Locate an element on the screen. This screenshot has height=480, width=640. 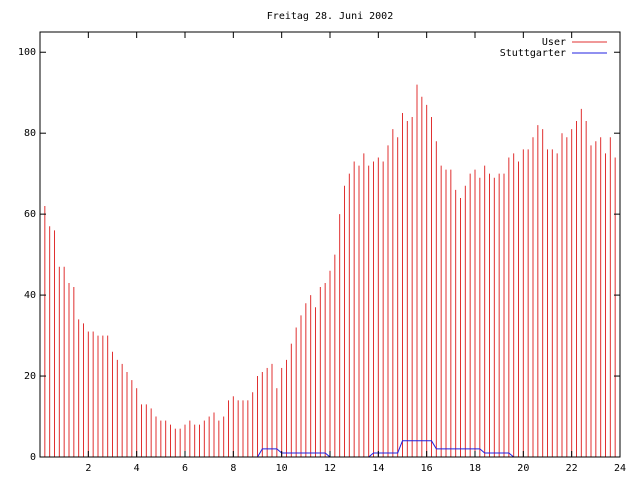
y-tick-label: 20 is located at coordinates (30, 376).